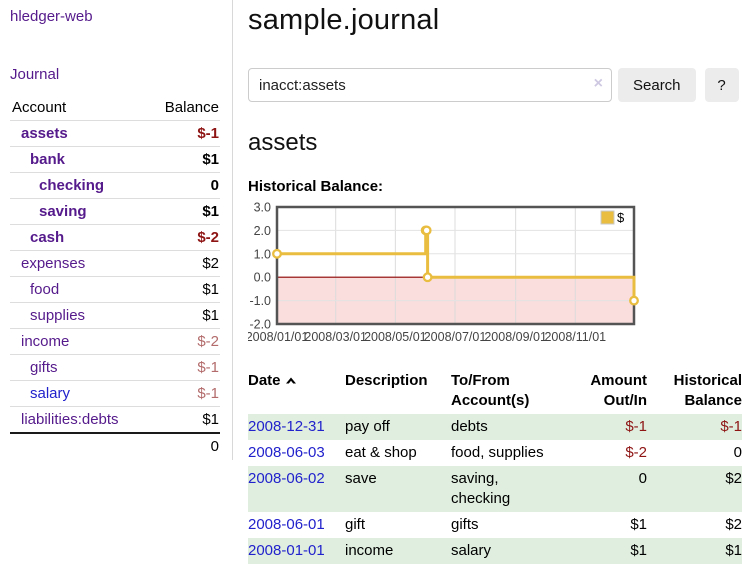 The image size is (742, 582). Describe the element at coordinates (262, 254) in the screenshot. I see `svg-text: 1.0` at that location.